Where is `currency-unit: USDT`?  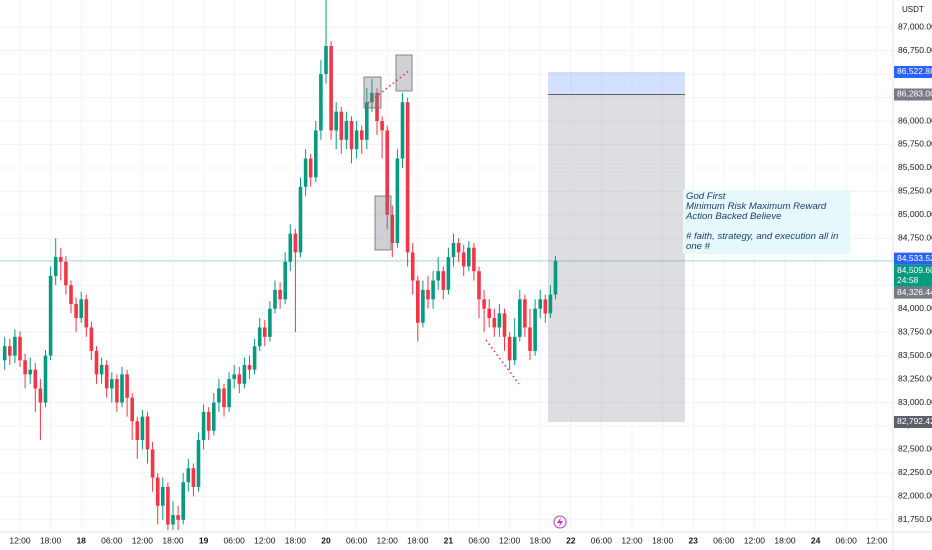
currency-unit: USDT is located at coordinates (913, 9).